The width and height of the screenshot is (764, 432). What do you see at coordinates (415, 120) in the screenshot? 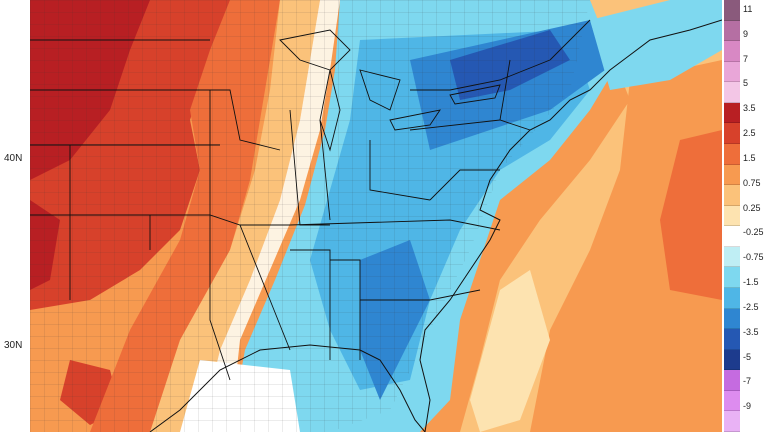
I see `lake-erie` at bounding box center [415, 120].